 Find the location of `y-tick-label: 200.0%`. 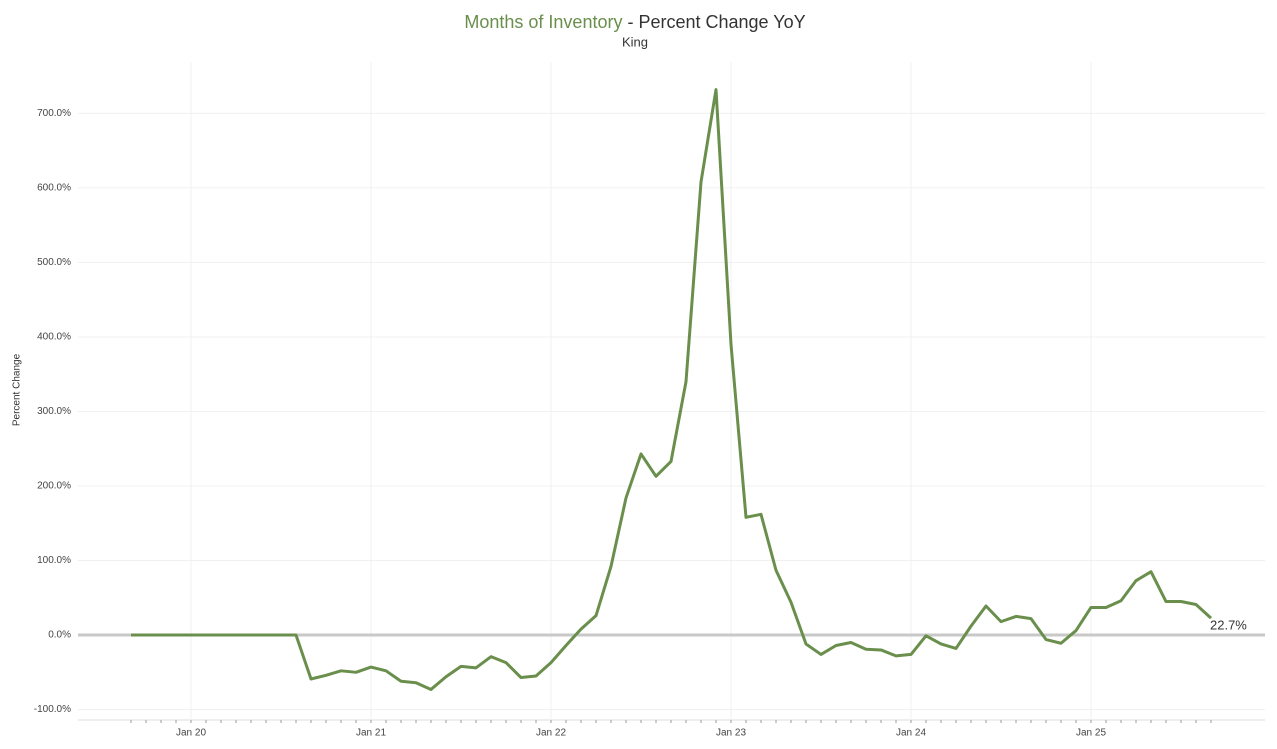

y-tick-label: 200.0% is located at coordinates (54, 486).